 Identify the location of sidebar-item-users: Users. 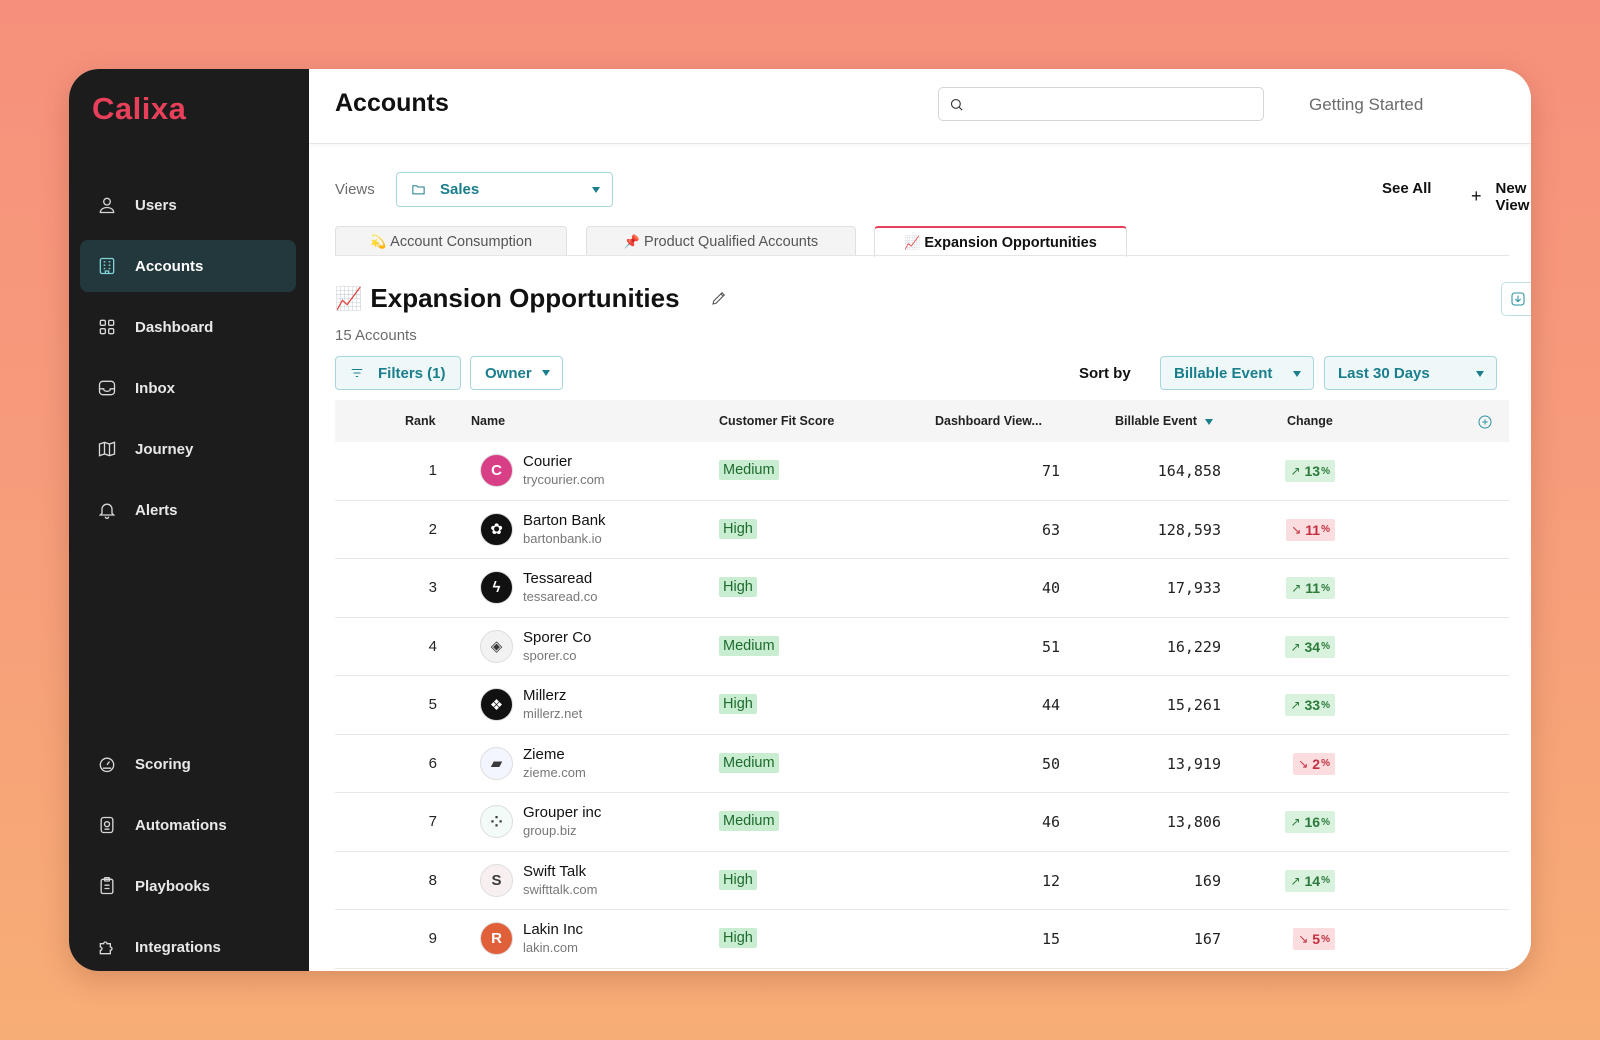
(188, 205).